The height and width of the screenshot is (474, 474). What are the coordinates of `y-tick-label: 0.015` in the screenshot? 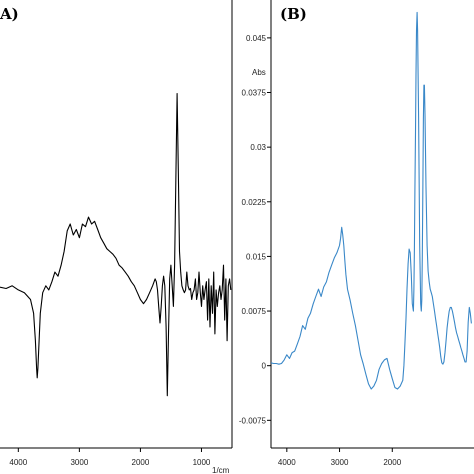 It's located at (256, 256).